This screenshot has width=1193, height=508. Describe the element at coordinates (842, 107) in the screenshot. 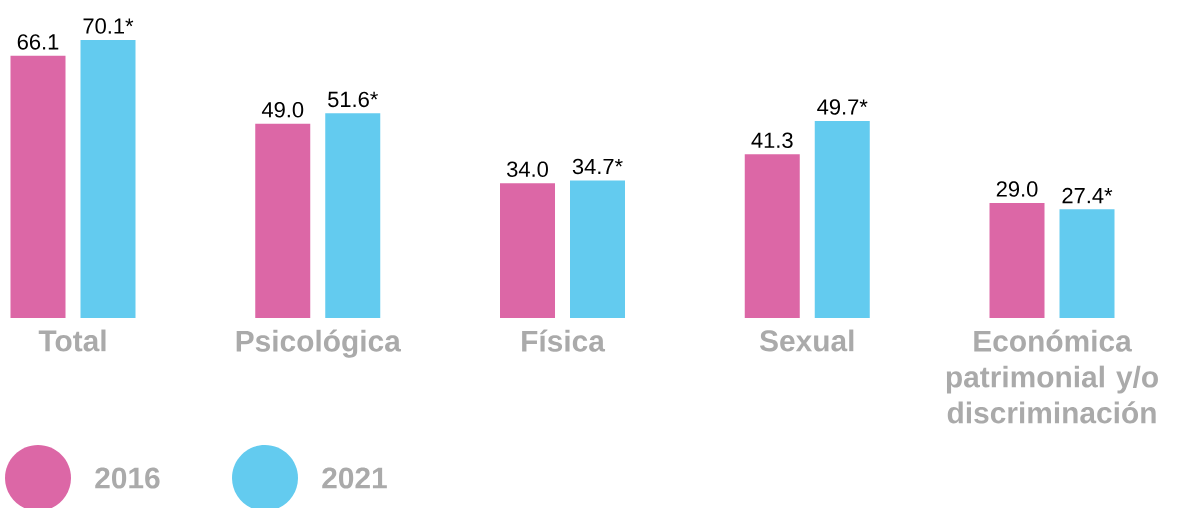

I see `data-label: 49.7*` at that location.